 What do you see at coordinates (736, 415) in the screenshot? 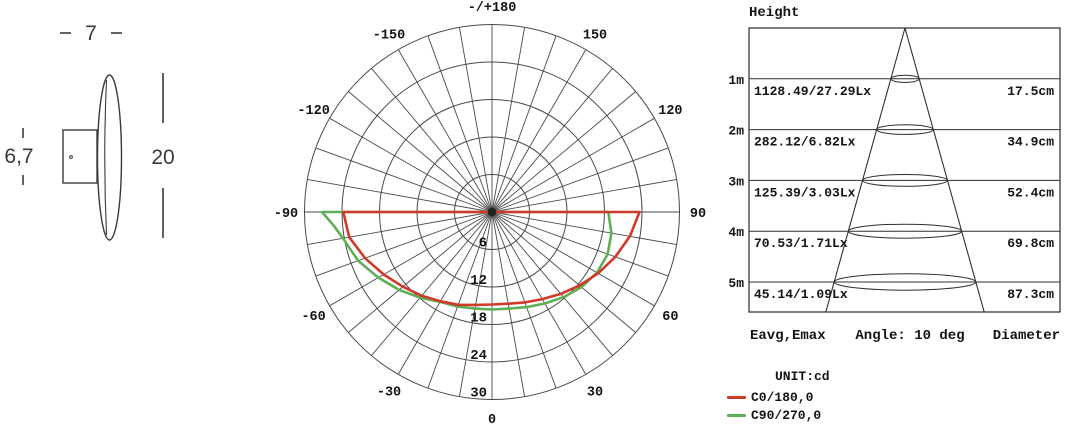
I see `c90-line-swatch` at bounding box center [736, 415].